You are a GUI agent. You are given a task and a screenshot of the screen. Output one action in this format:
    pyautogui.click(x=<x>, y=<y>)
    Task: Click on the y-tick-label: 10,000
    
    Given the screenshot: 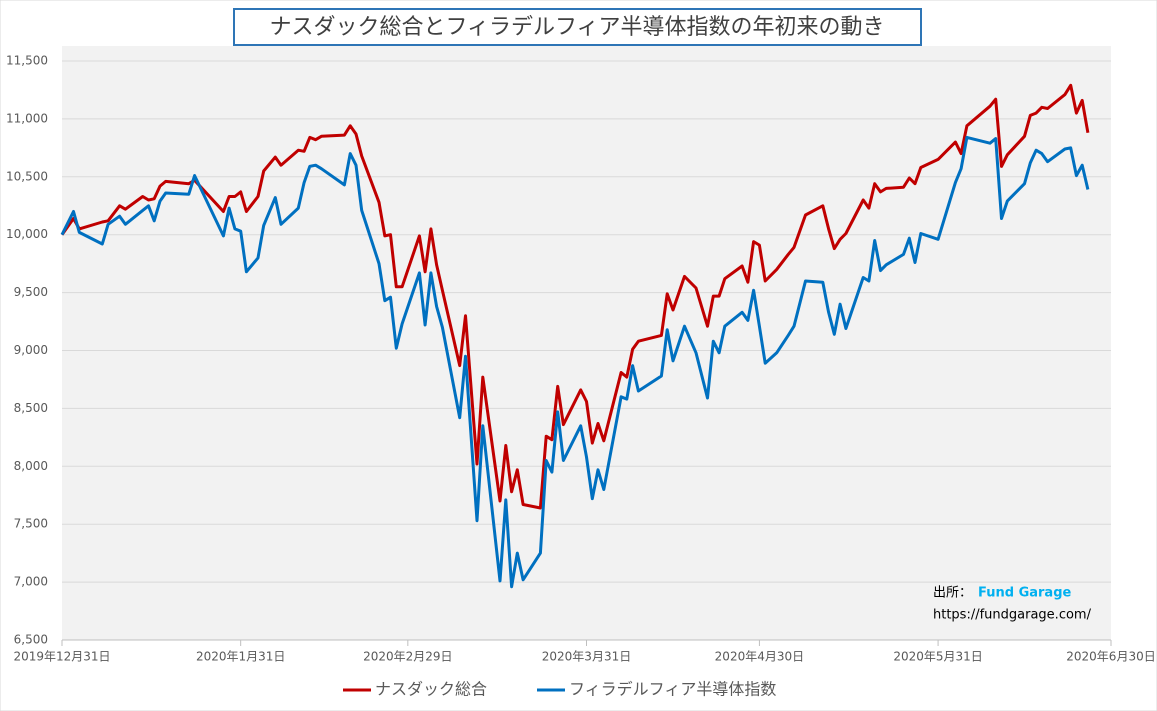 What is the action you would take?
    pyautogui.click(x=27, y=234)
    